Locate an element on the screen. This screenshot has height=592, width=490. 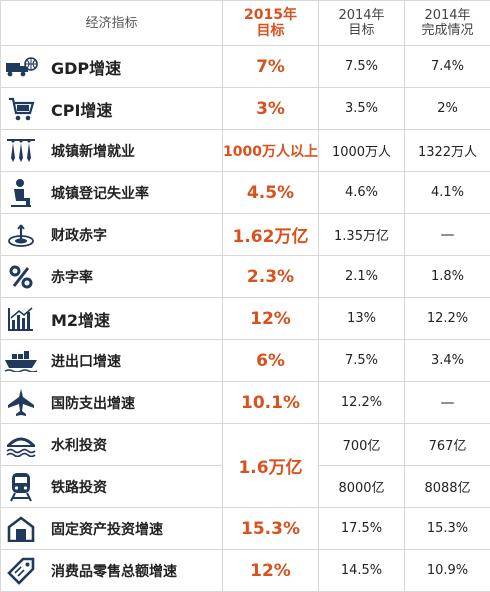
actual-2014-cell: 1.8% is located at coordinates (447, 277).